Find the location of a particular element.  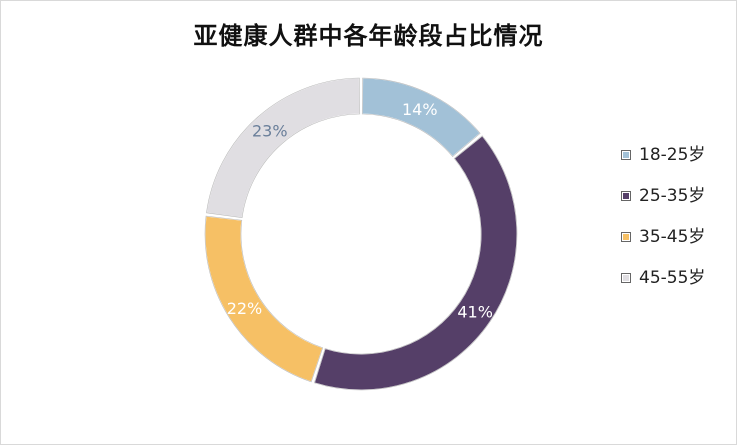

slice-value-label: 14% is located at coordinates (420, 109).